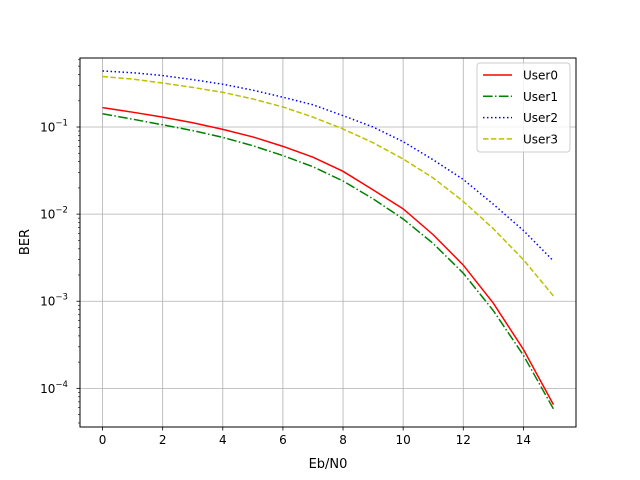 This screenshot has height=480, width=640. Describe the element at coordinates (283, 440) in the screenshot. I see `x-tick-label: 6` at that location.